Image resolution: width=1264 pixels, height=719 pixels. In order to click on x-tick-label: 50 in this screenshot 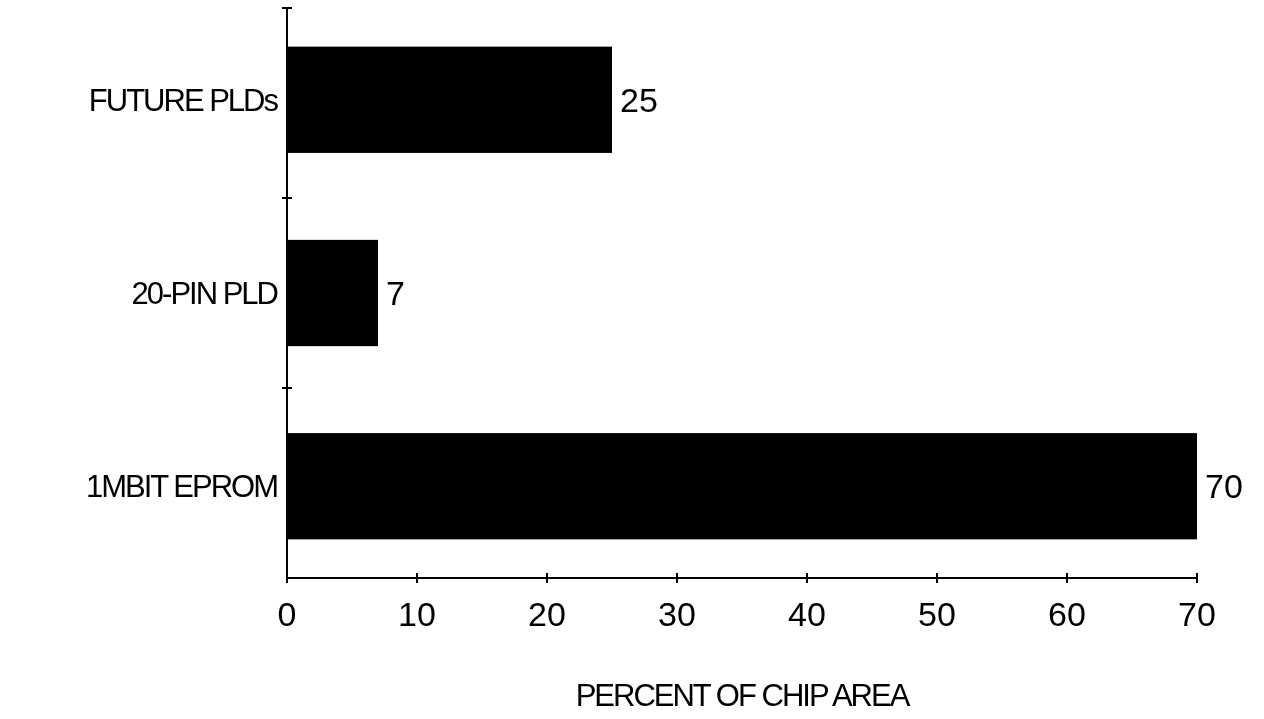, I will do `click(937, 614)`.